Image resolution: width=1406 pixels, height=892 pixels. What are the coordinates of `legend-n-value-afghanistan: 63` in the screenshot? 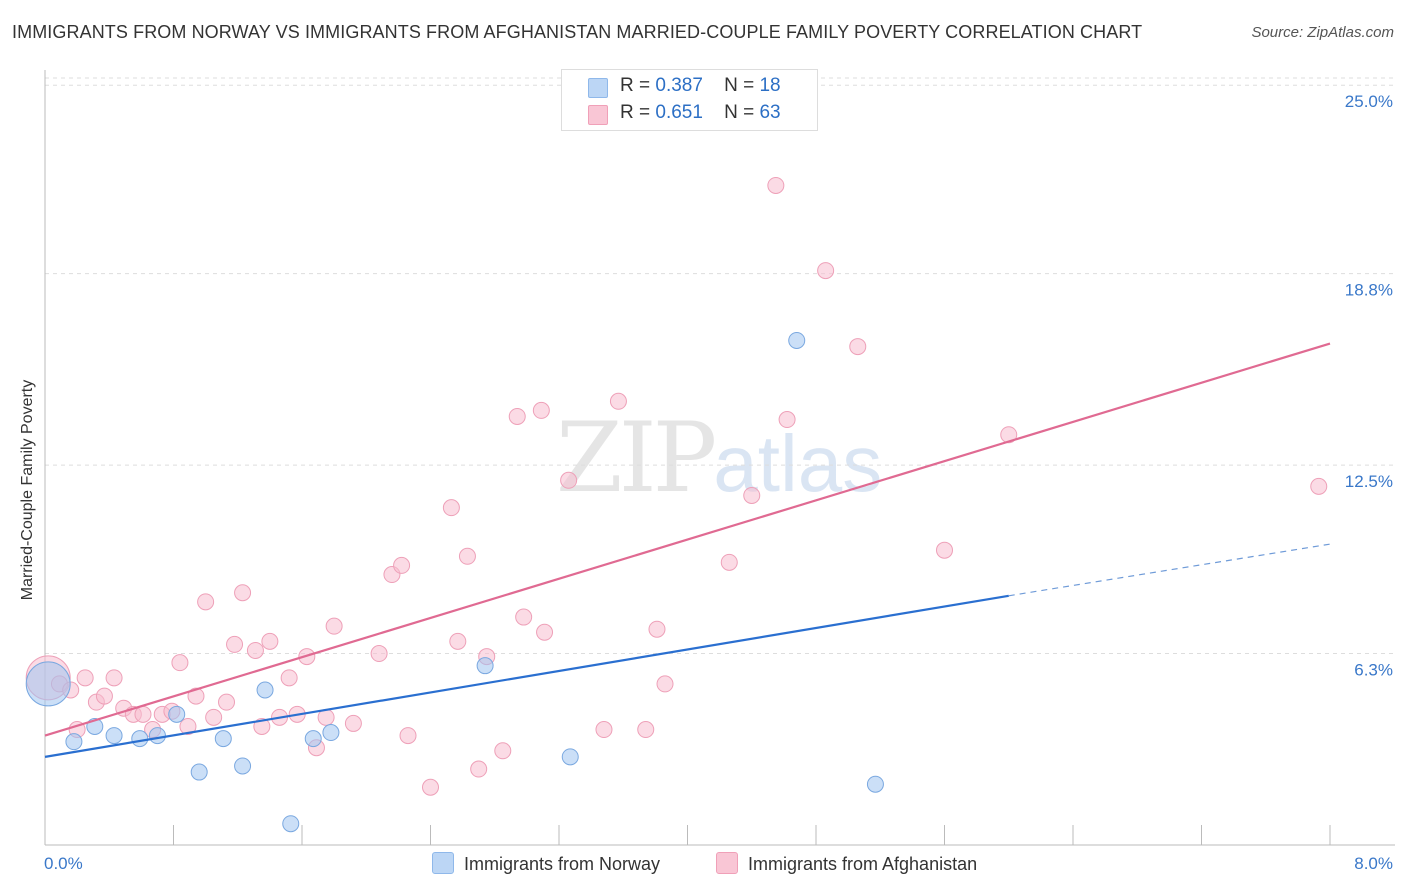 It's located at (770, 112).